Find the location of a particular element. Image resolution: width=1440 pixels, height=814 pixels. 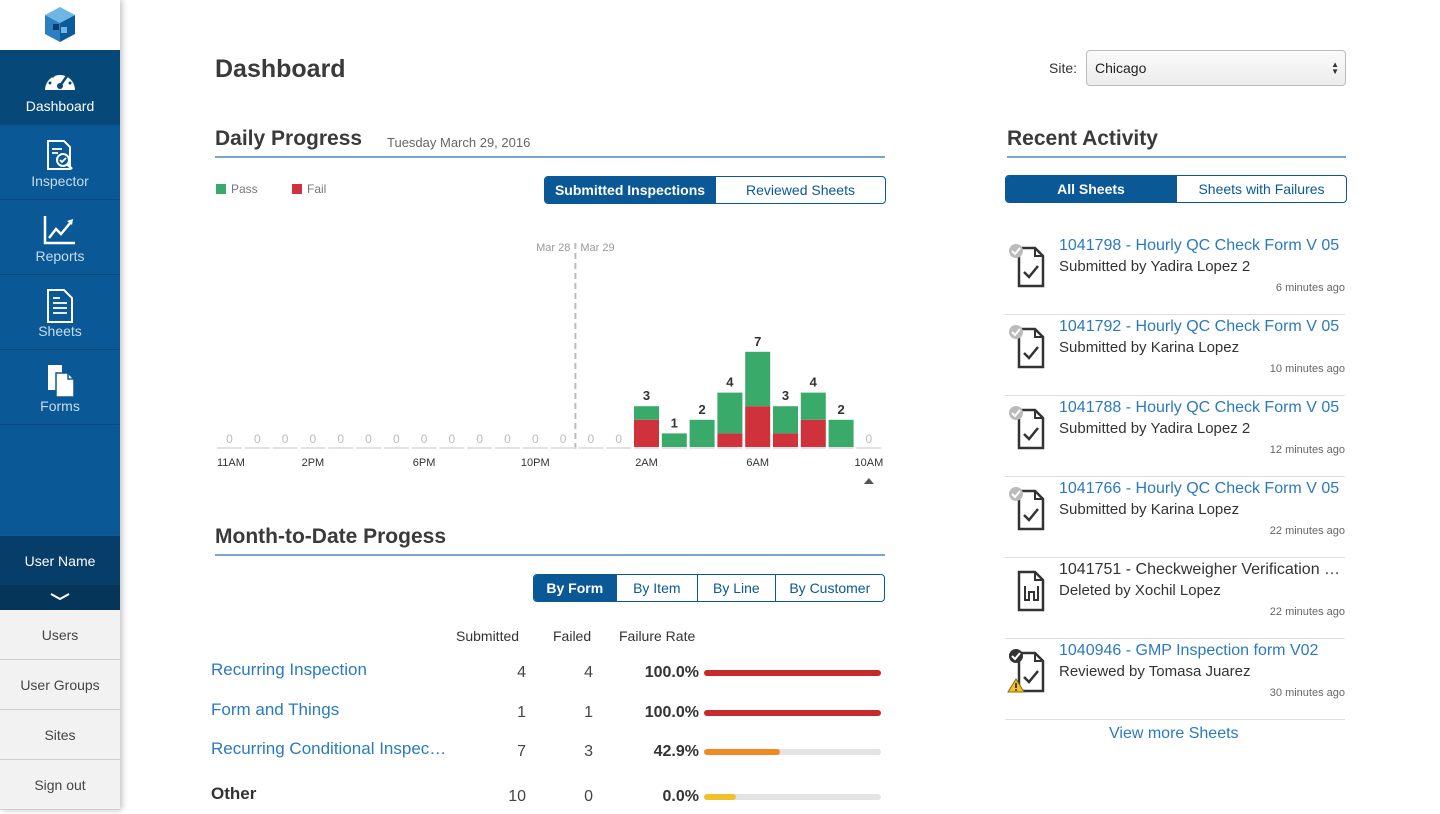

select-arrows-icon: ▲ ▼ is located at coordinates (1335, 68).